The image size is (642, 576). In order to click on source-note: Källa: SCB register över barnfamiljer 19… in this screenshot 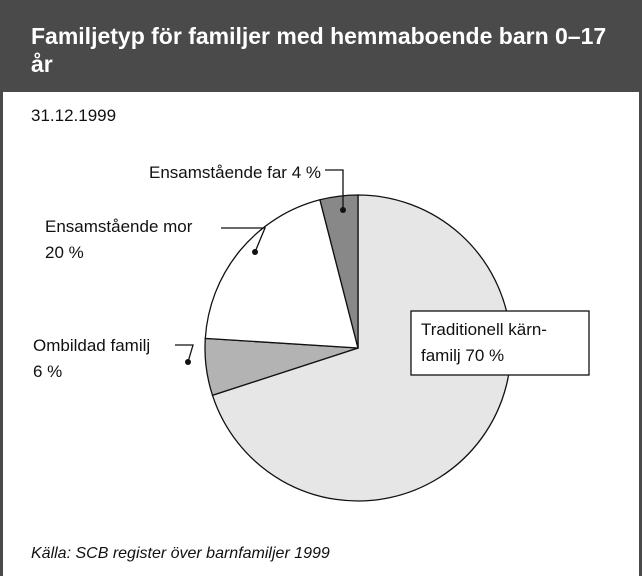, I will do `click(180, 553)`.